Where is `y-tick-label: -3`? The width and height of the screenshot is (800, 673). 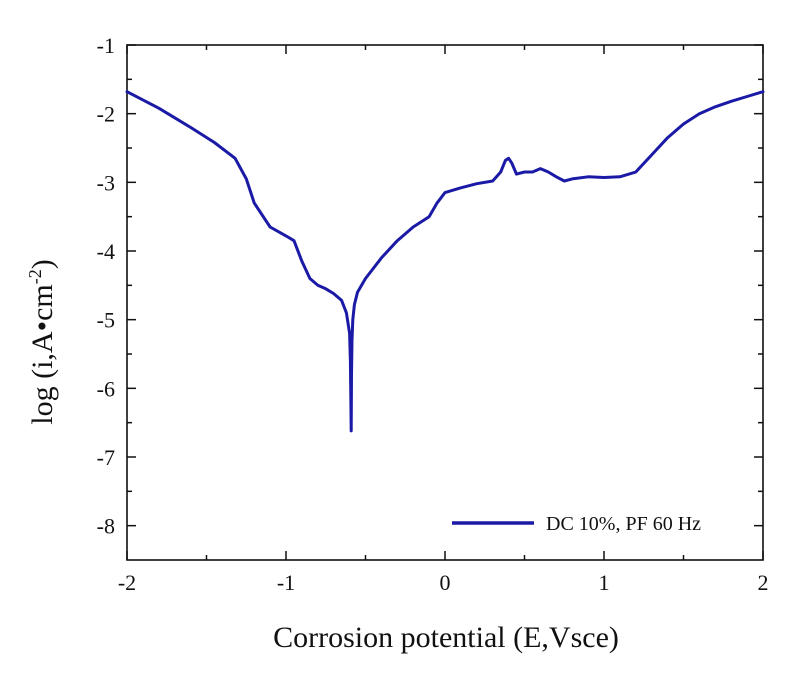 y-tick-label: -3 is located at coordinates (106, 182).